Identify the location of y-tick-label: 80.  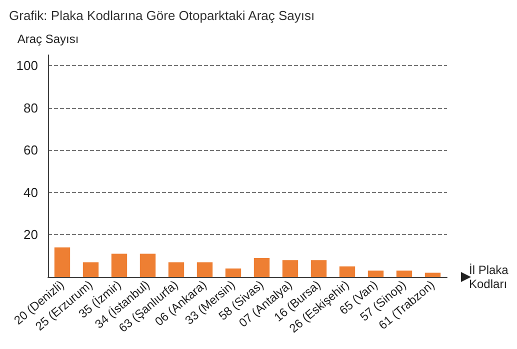
(31, 108).